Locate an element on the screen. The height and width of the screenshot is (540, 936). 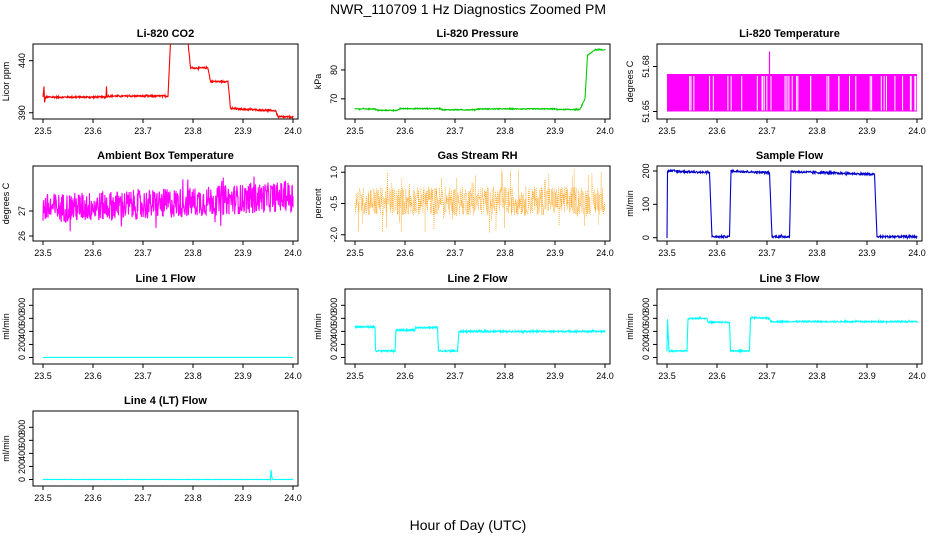
panel-title: Line 4 (LT) Flow is located at coordinates (165, 401).